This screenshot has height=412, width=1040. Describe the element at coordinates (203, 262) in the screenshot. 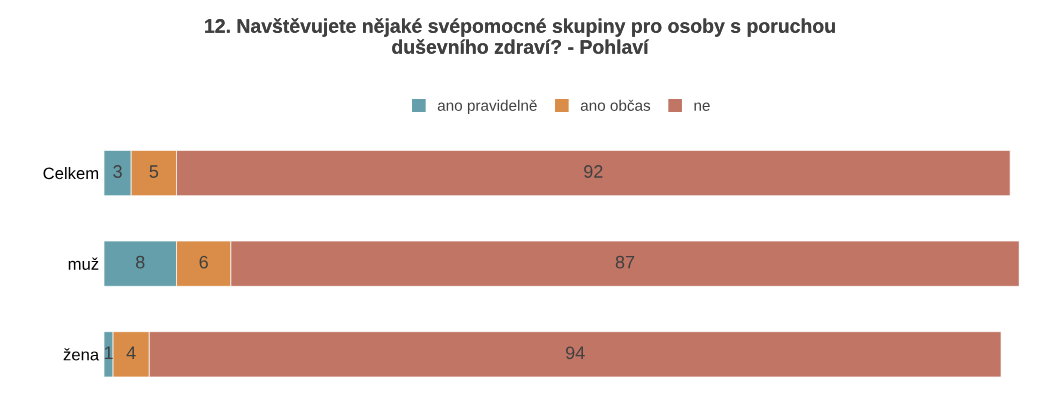

I see `data-label: 6` at that location.